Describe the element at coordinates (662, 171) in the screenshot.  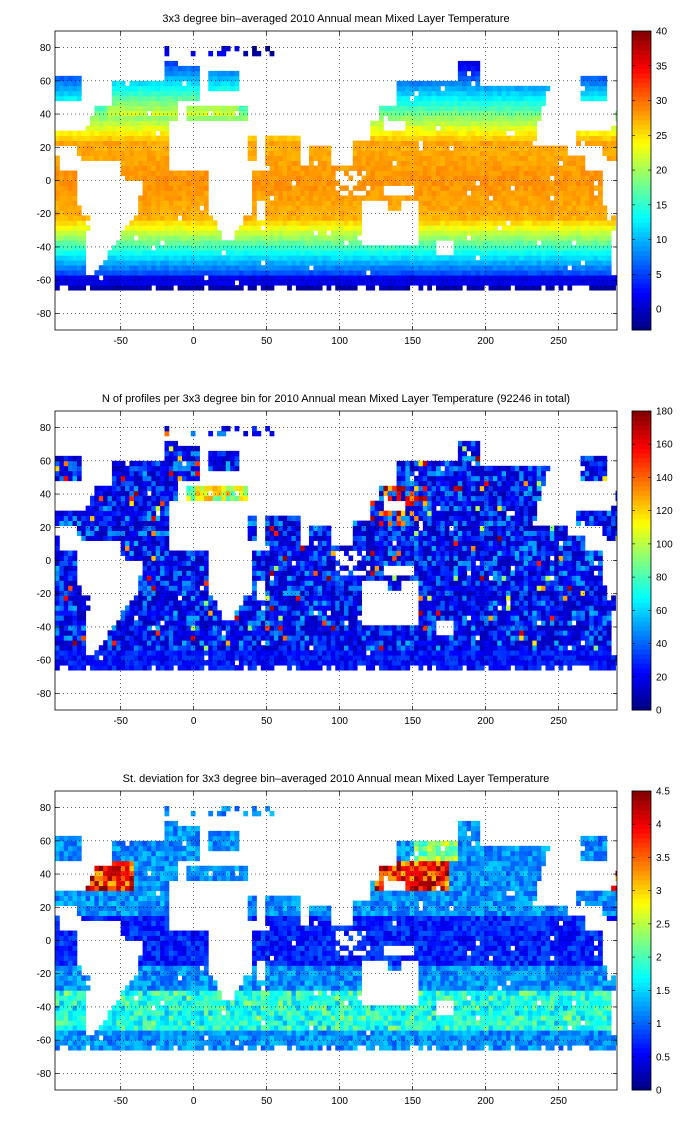
I see `colorbar-tick-label: 20` at that location.